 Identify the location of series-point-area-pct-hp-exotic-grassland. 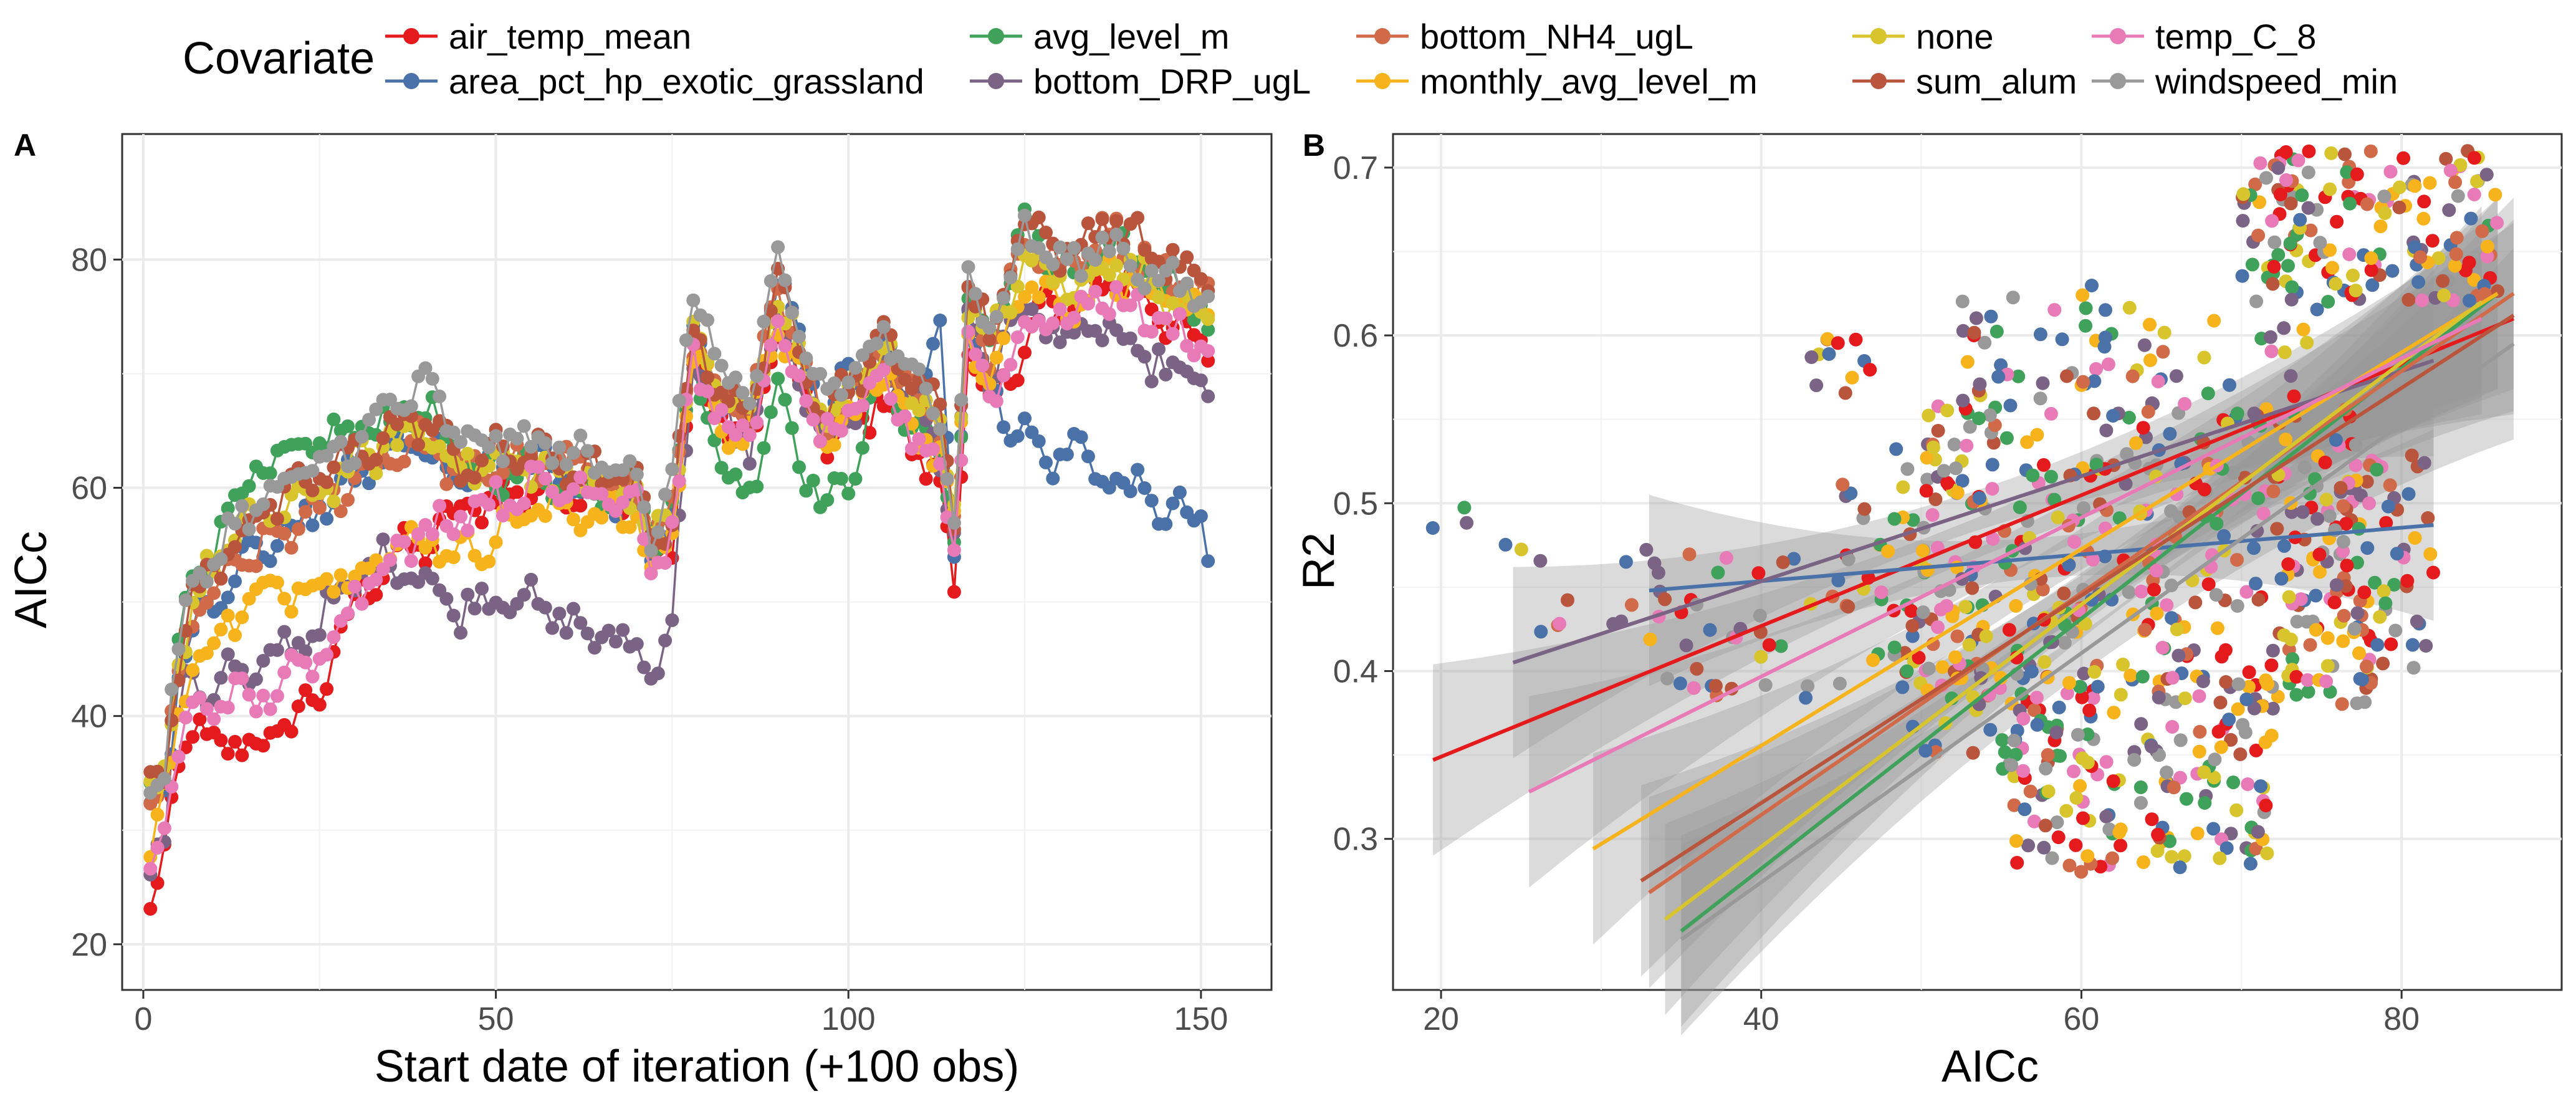
(270, 561).